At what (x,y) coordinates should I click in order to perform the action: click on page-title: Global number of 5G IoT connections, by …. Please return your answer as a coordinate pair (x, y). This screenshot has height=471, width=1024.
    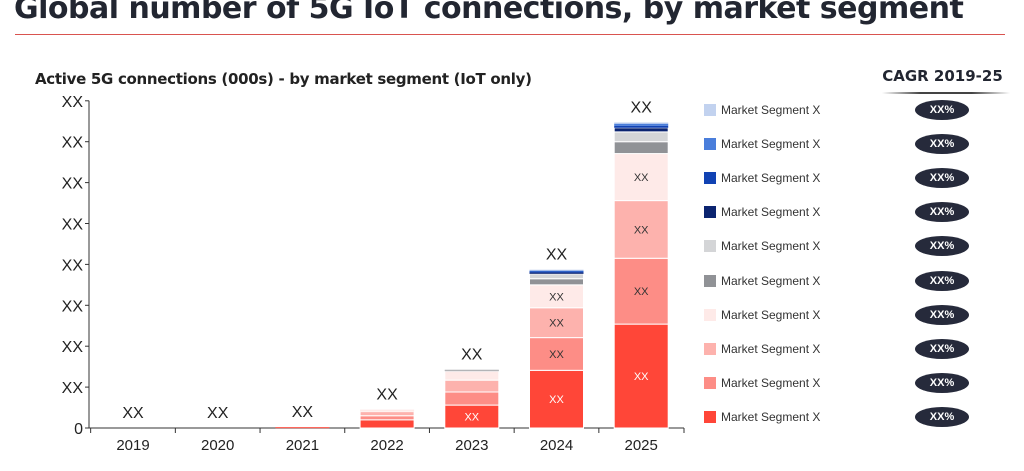
    Looking at the image, I should click on (489, 13).